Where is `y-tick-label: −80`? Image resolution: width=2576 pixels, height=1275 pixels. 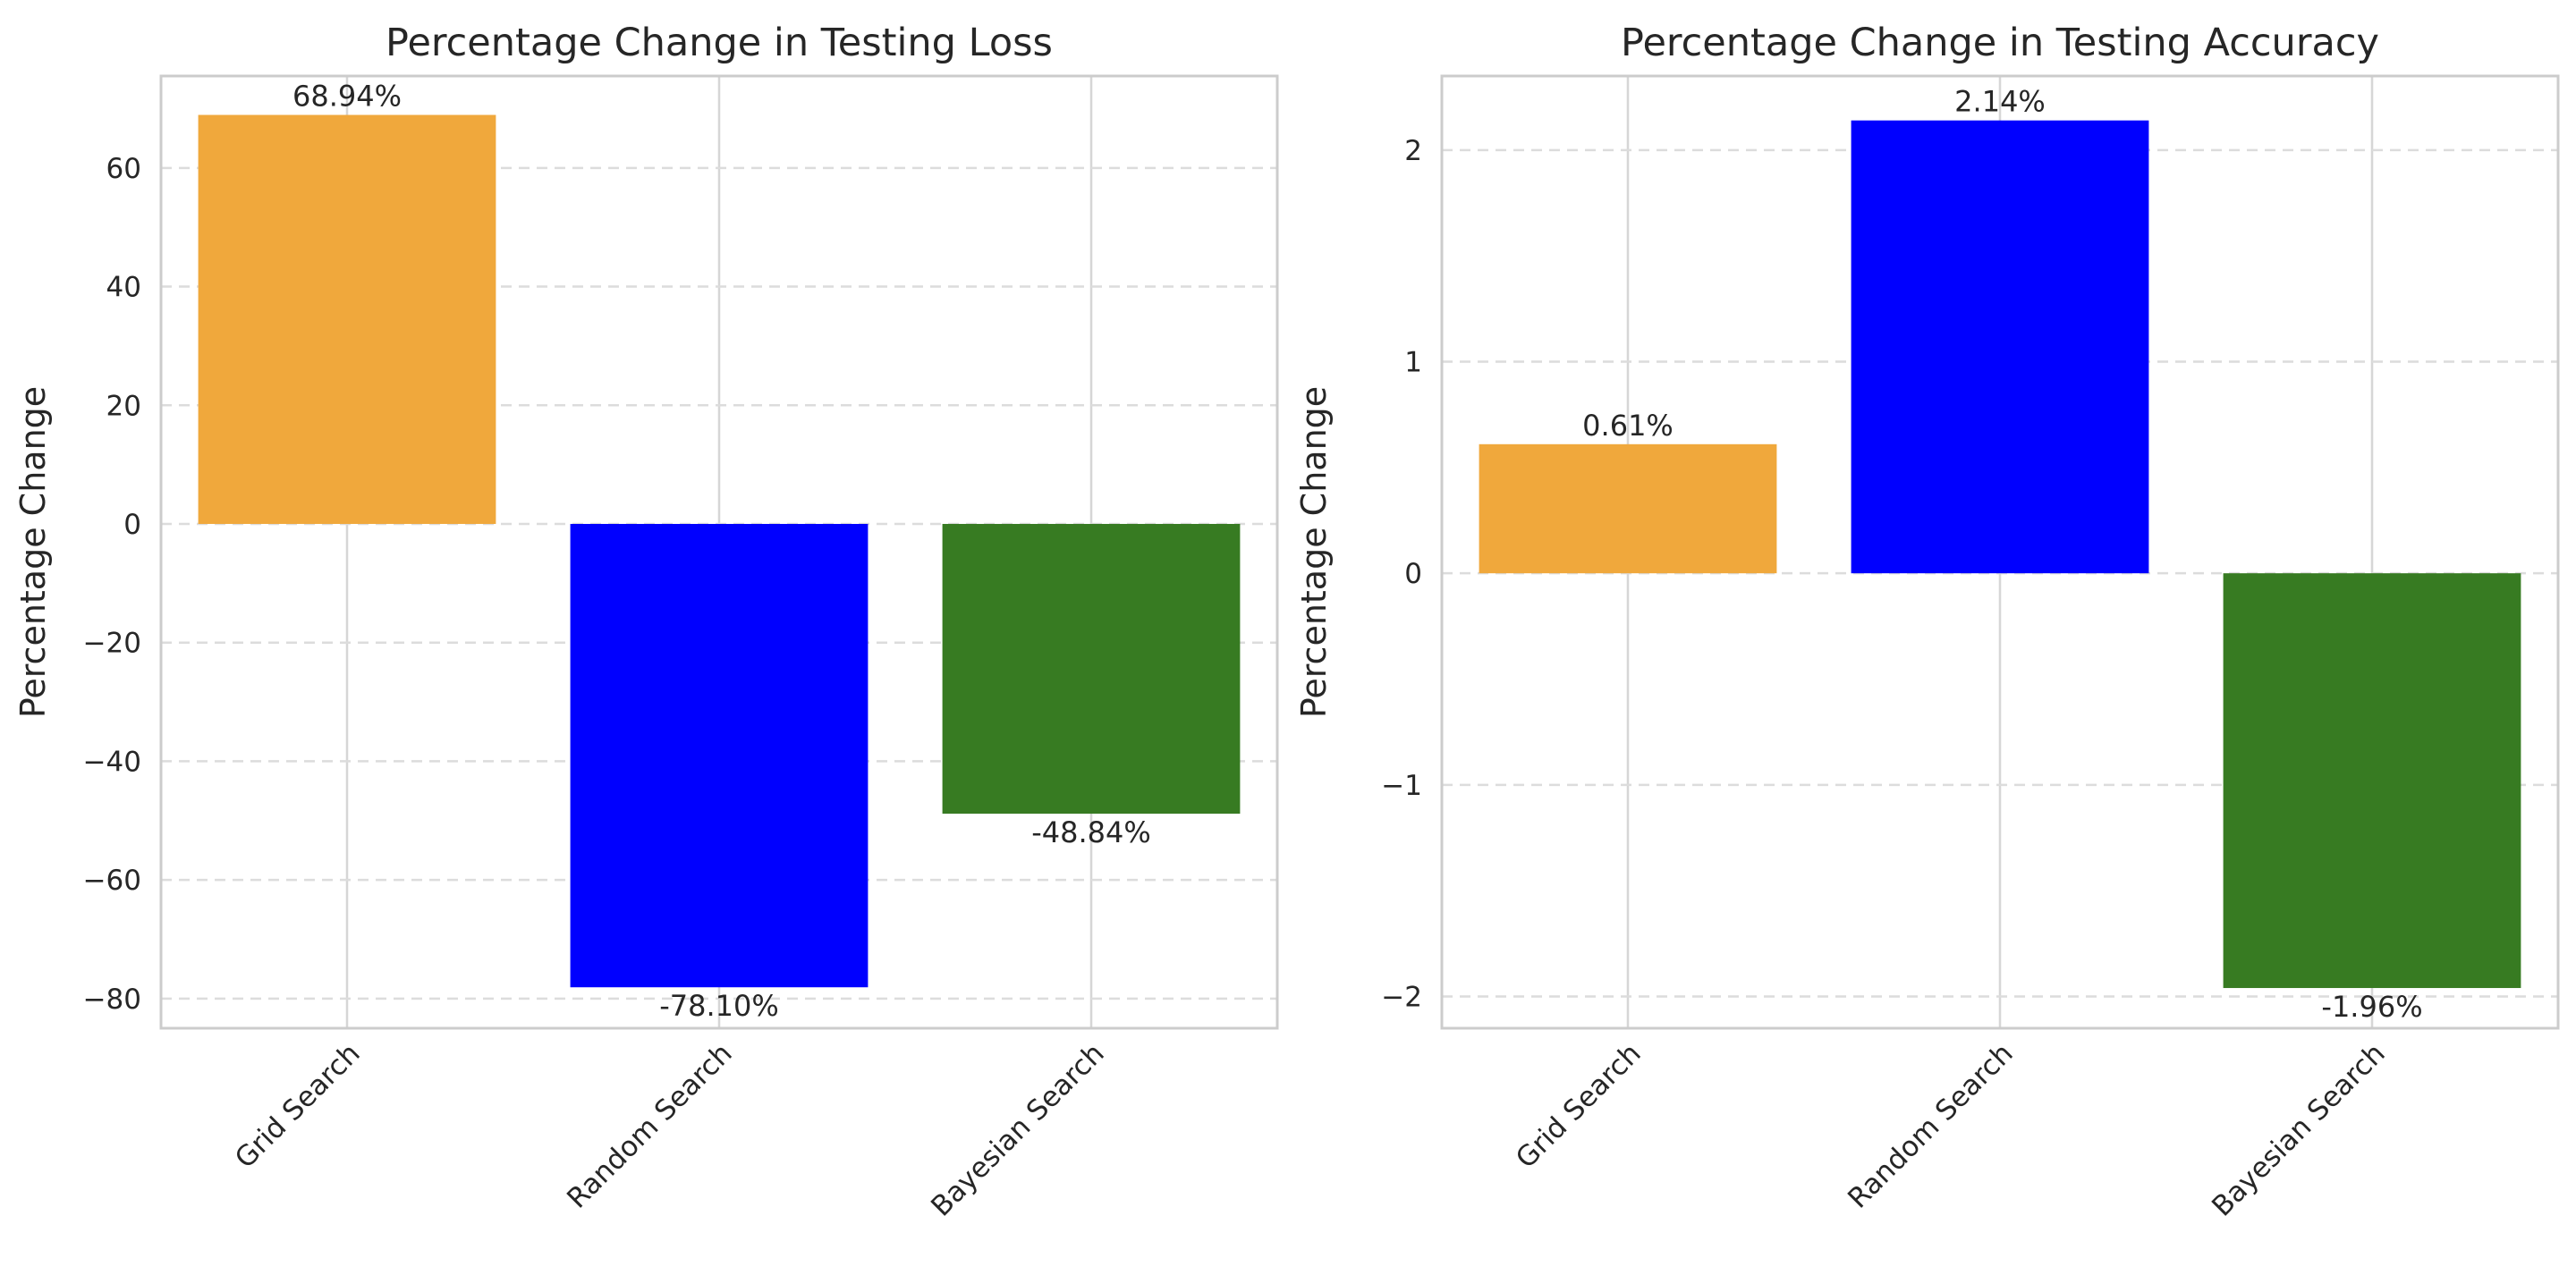 y-tick-label: −80 is located at coordinates (112, 1000).